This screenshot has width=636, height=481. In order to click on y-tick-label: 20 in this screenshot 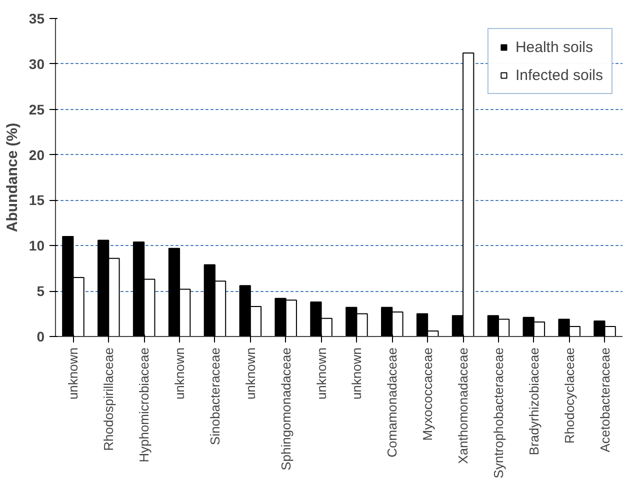, I will do `click(36, 154)`.